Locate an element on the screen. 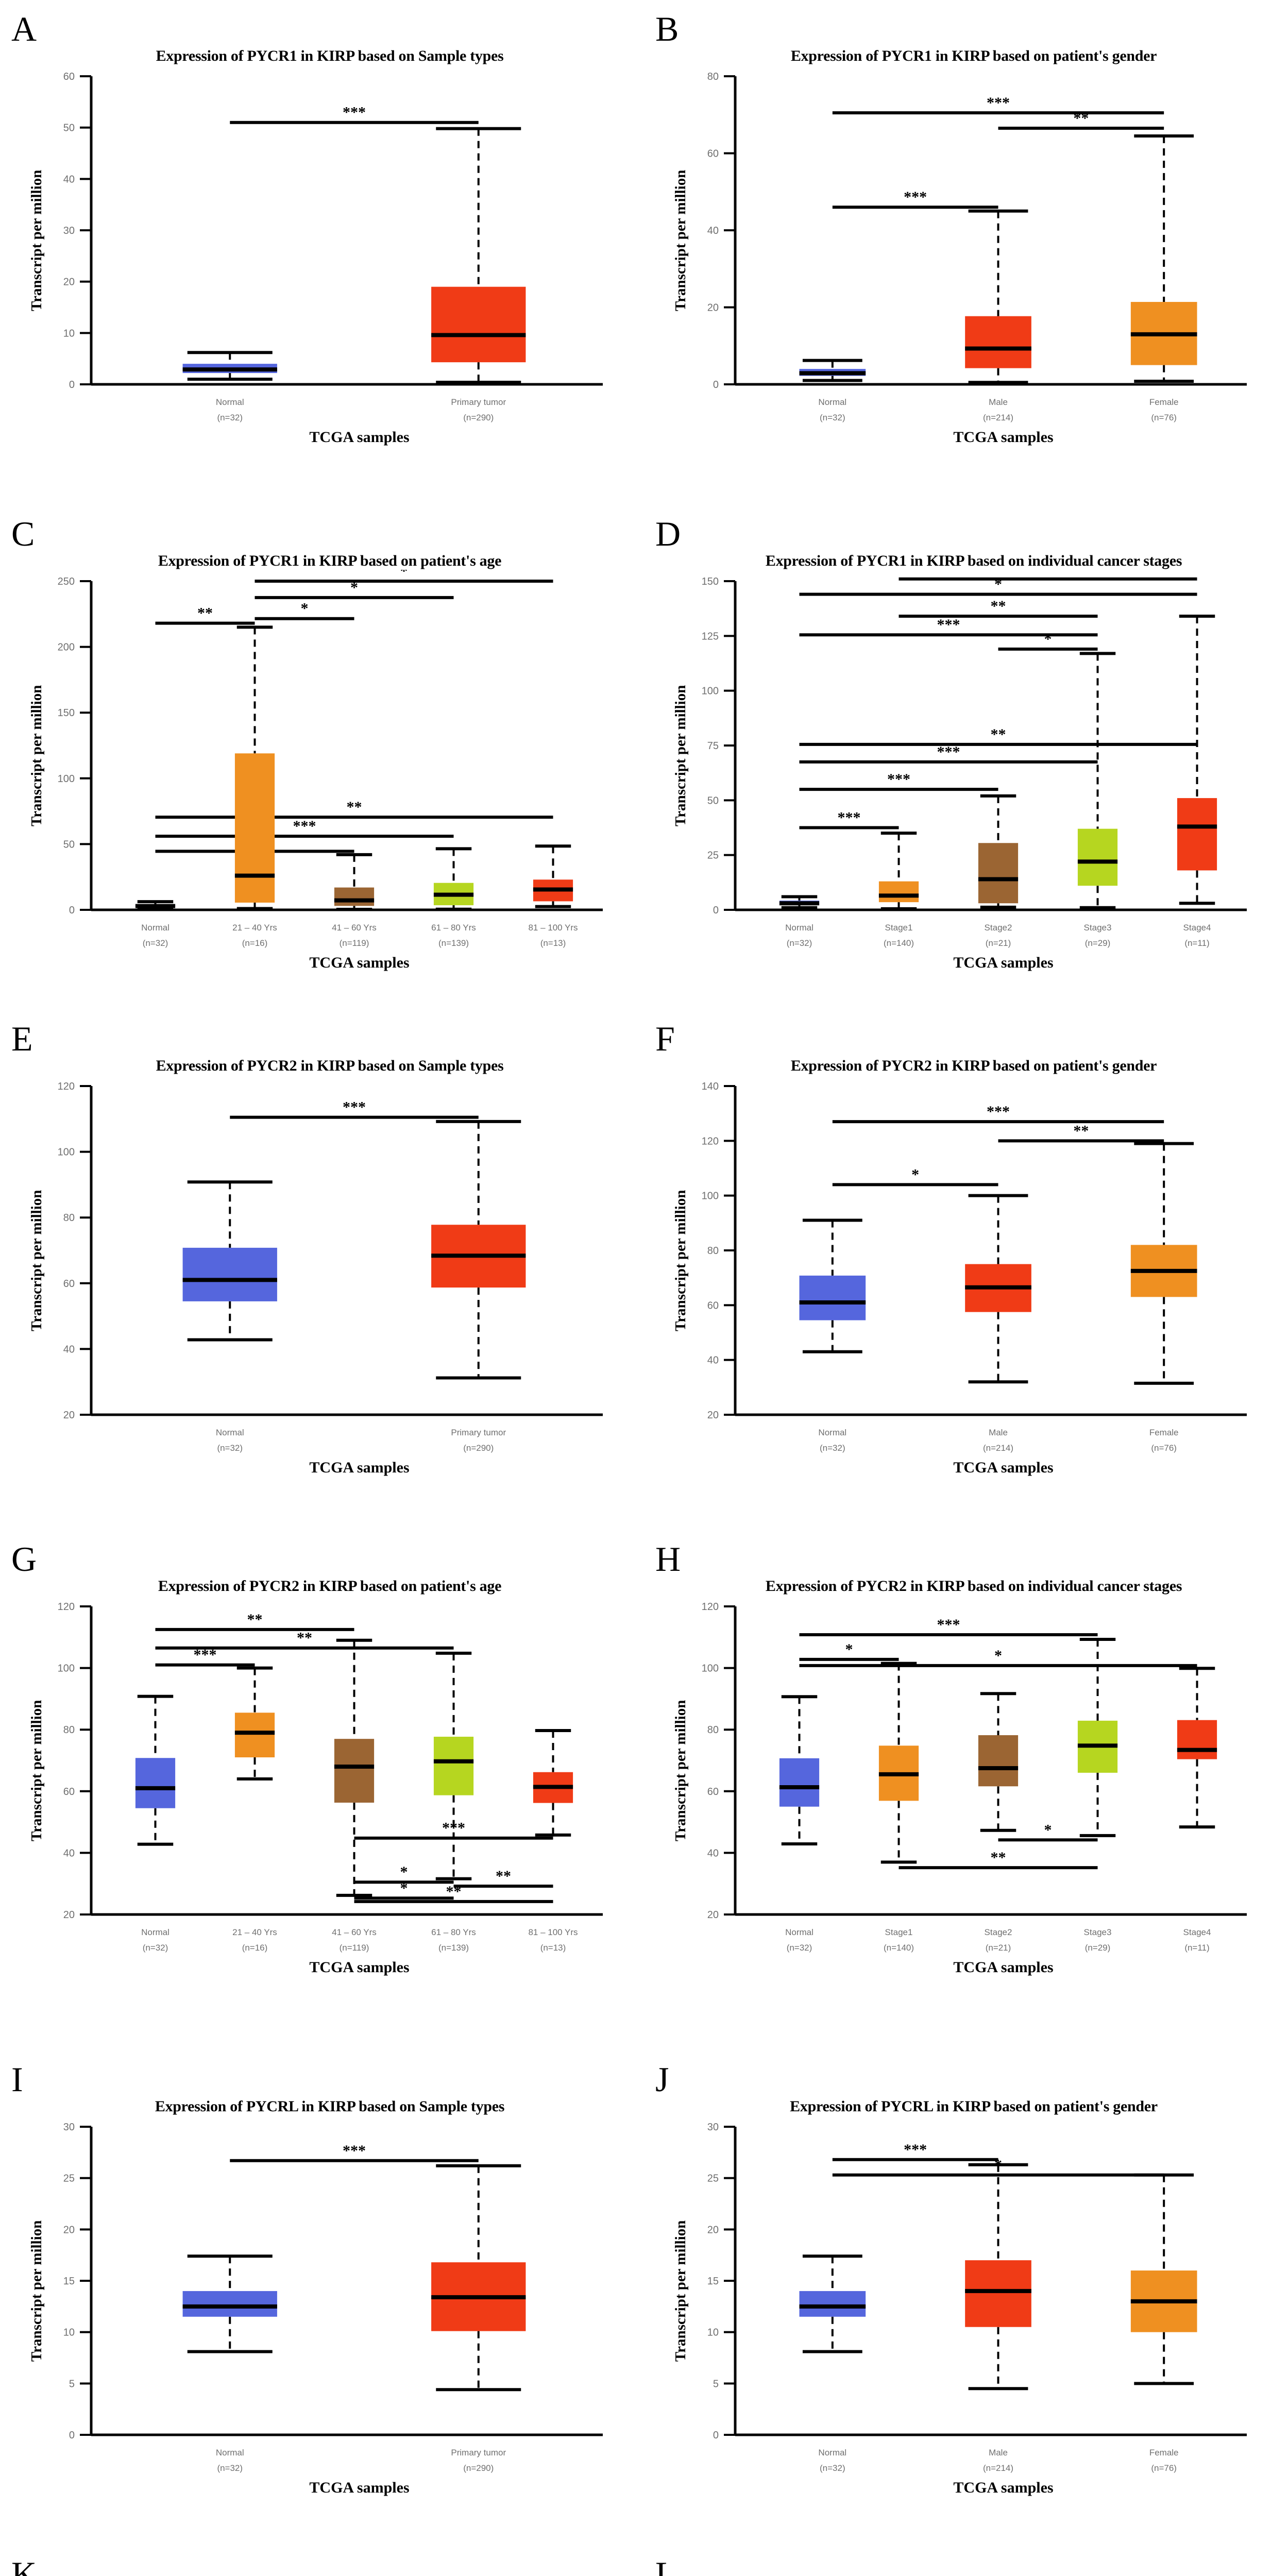 This screenshot has width=1288, height=2576. category-count: (n=140) is located at coordinates (899, 1948).